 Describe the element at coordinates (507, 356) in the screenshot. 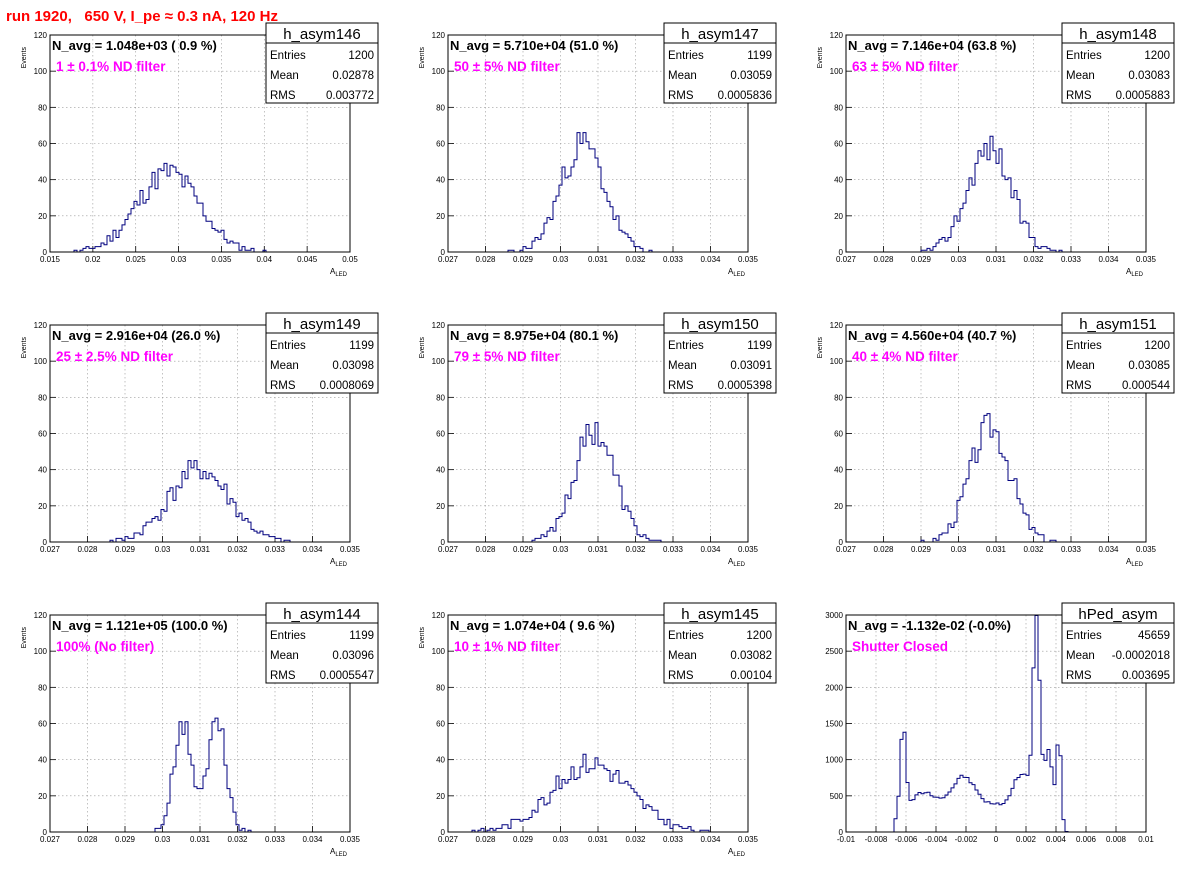

I see `filter-annotation: 79 ± 5% ND filter` at that location.